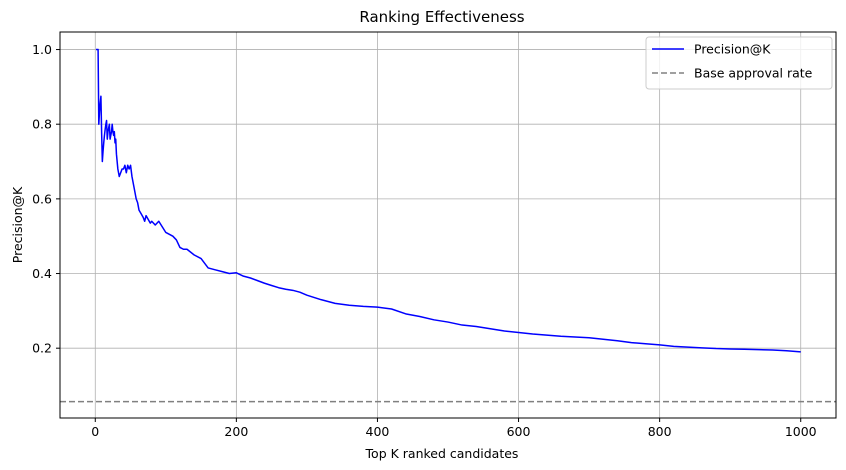  Describe the element at coordinates (441, 17) in the screenshot. I see `chart-title: Ranking Effectiveness` at that location.